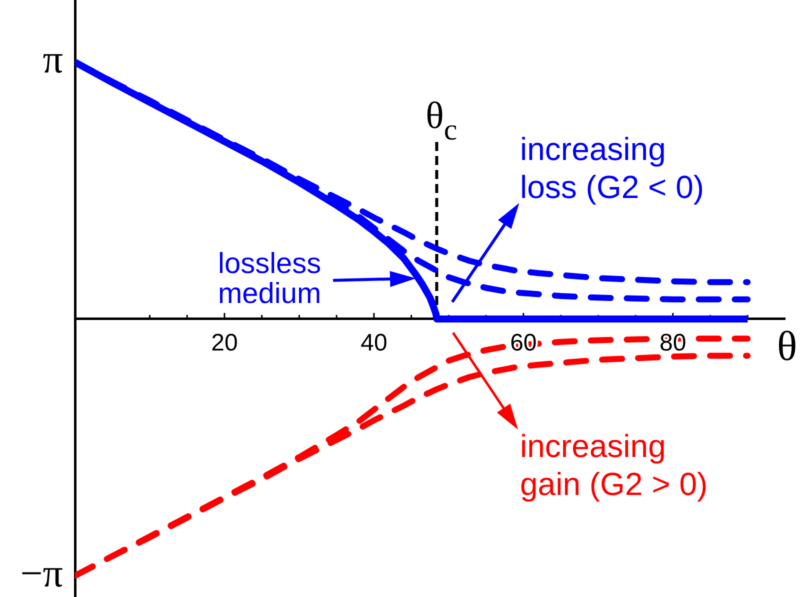  I want to click on x-tick-label: 40, so click(374, 343).